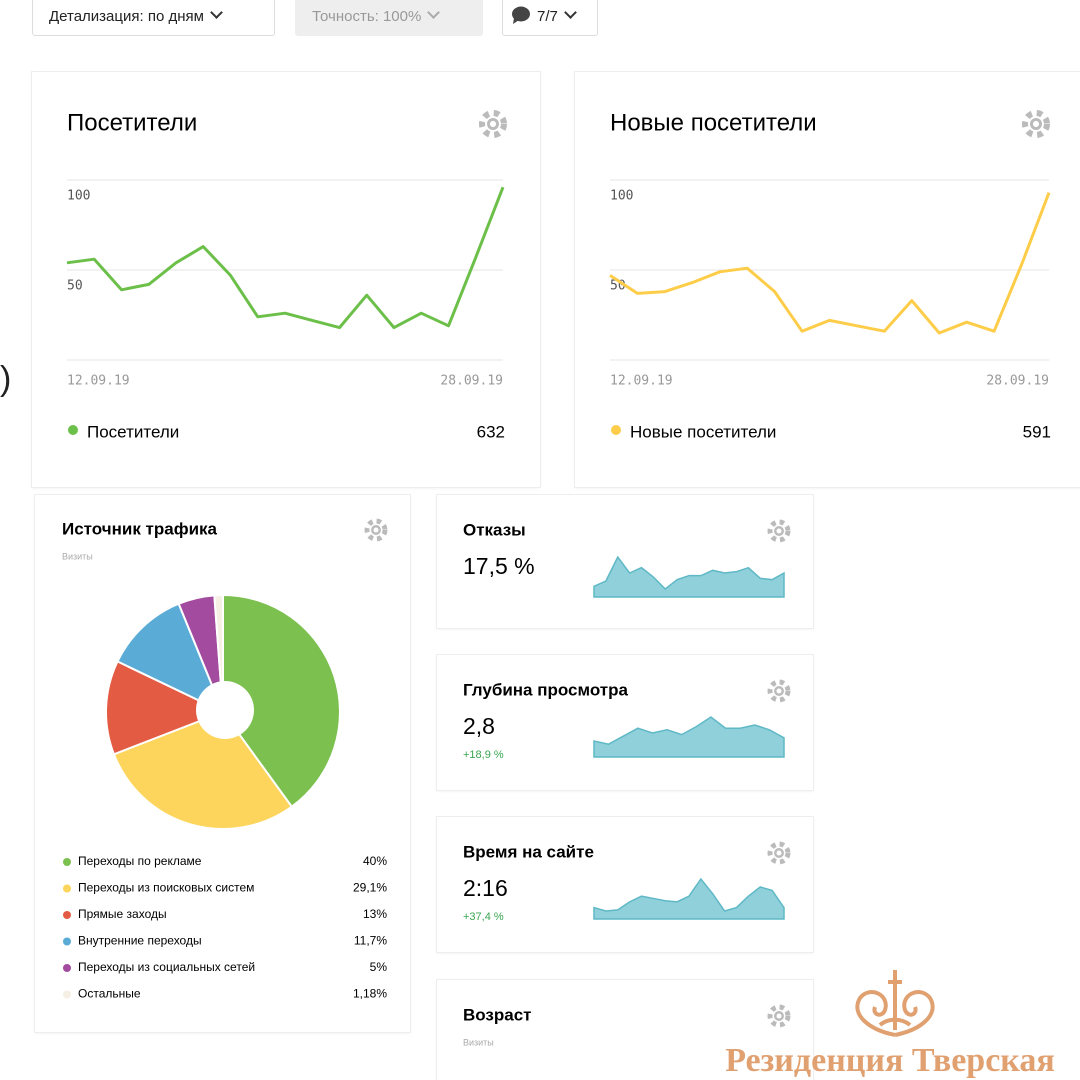 The width and height of the screenshot is (1080, 1080). Describe the element at coordinates (140, 861) in the screenshot. I see `legend-label: Переходы по рекламе` at that location.